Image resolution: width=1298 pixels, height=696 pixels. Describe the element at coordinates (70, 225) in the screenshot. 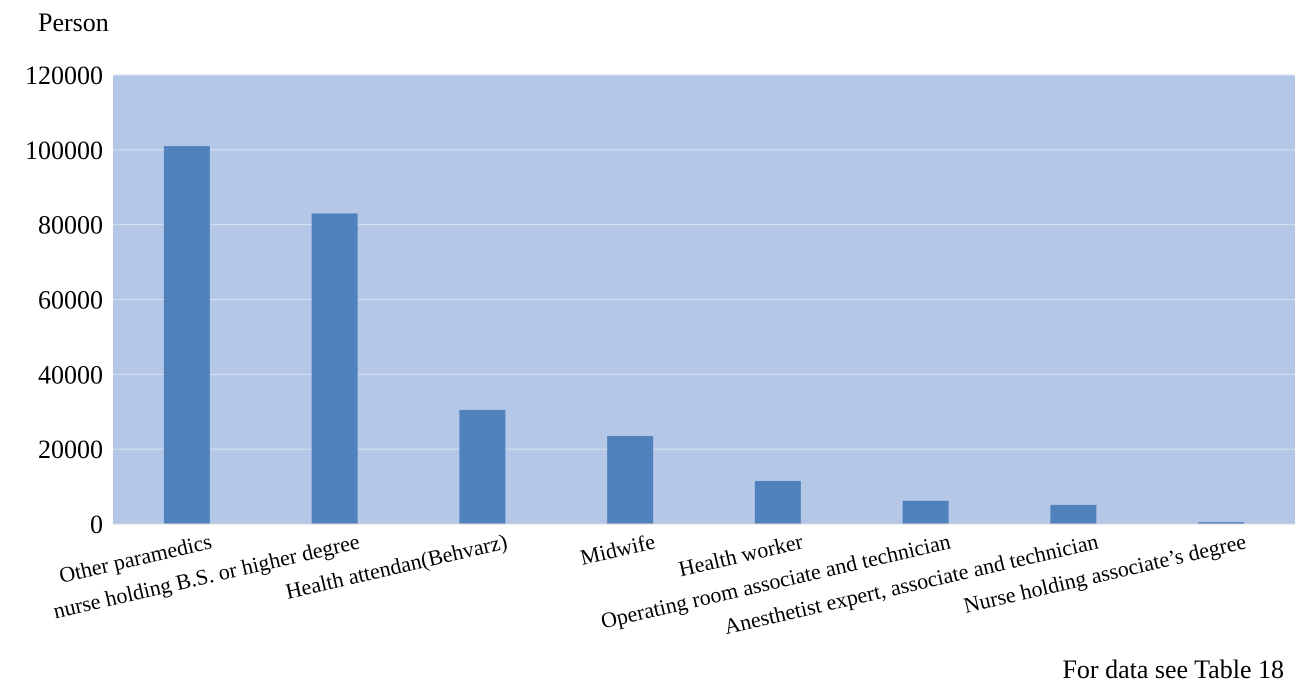

I see `y-tick-label: 80000` at that location.